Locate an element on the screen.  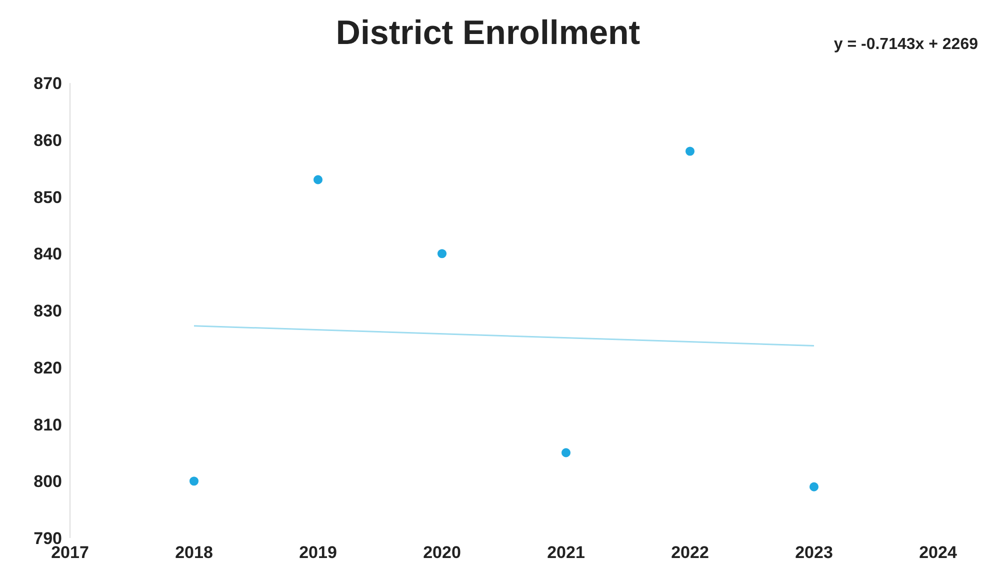
y-tick-label: 830 is located at coordinates (48, 311).